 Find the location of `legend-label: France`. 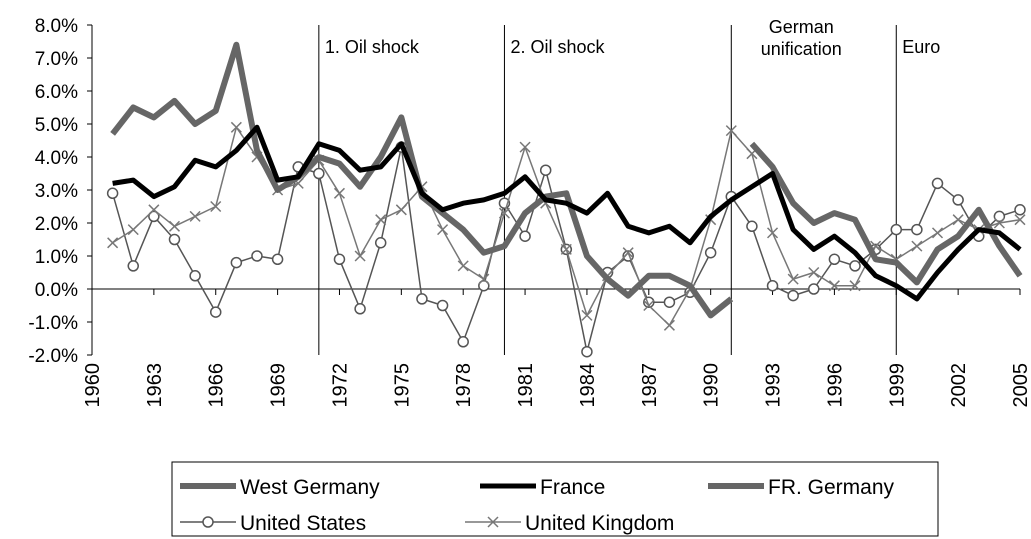

legend-label: France is located at coordinates (572, 487).